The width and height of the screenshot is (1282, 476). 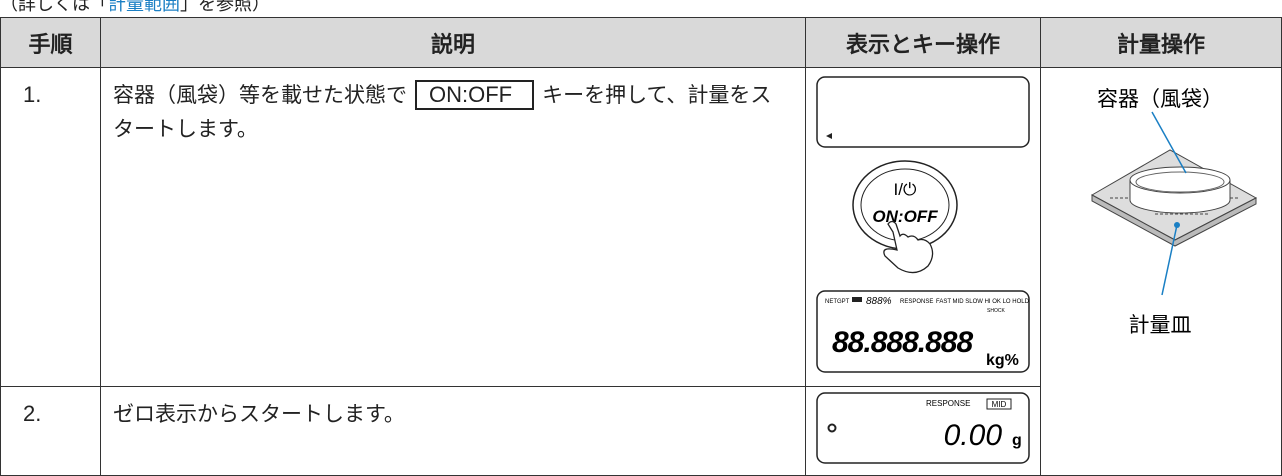 I want to click on lcd-segment: NETGPT, so click(x=837, y=302).